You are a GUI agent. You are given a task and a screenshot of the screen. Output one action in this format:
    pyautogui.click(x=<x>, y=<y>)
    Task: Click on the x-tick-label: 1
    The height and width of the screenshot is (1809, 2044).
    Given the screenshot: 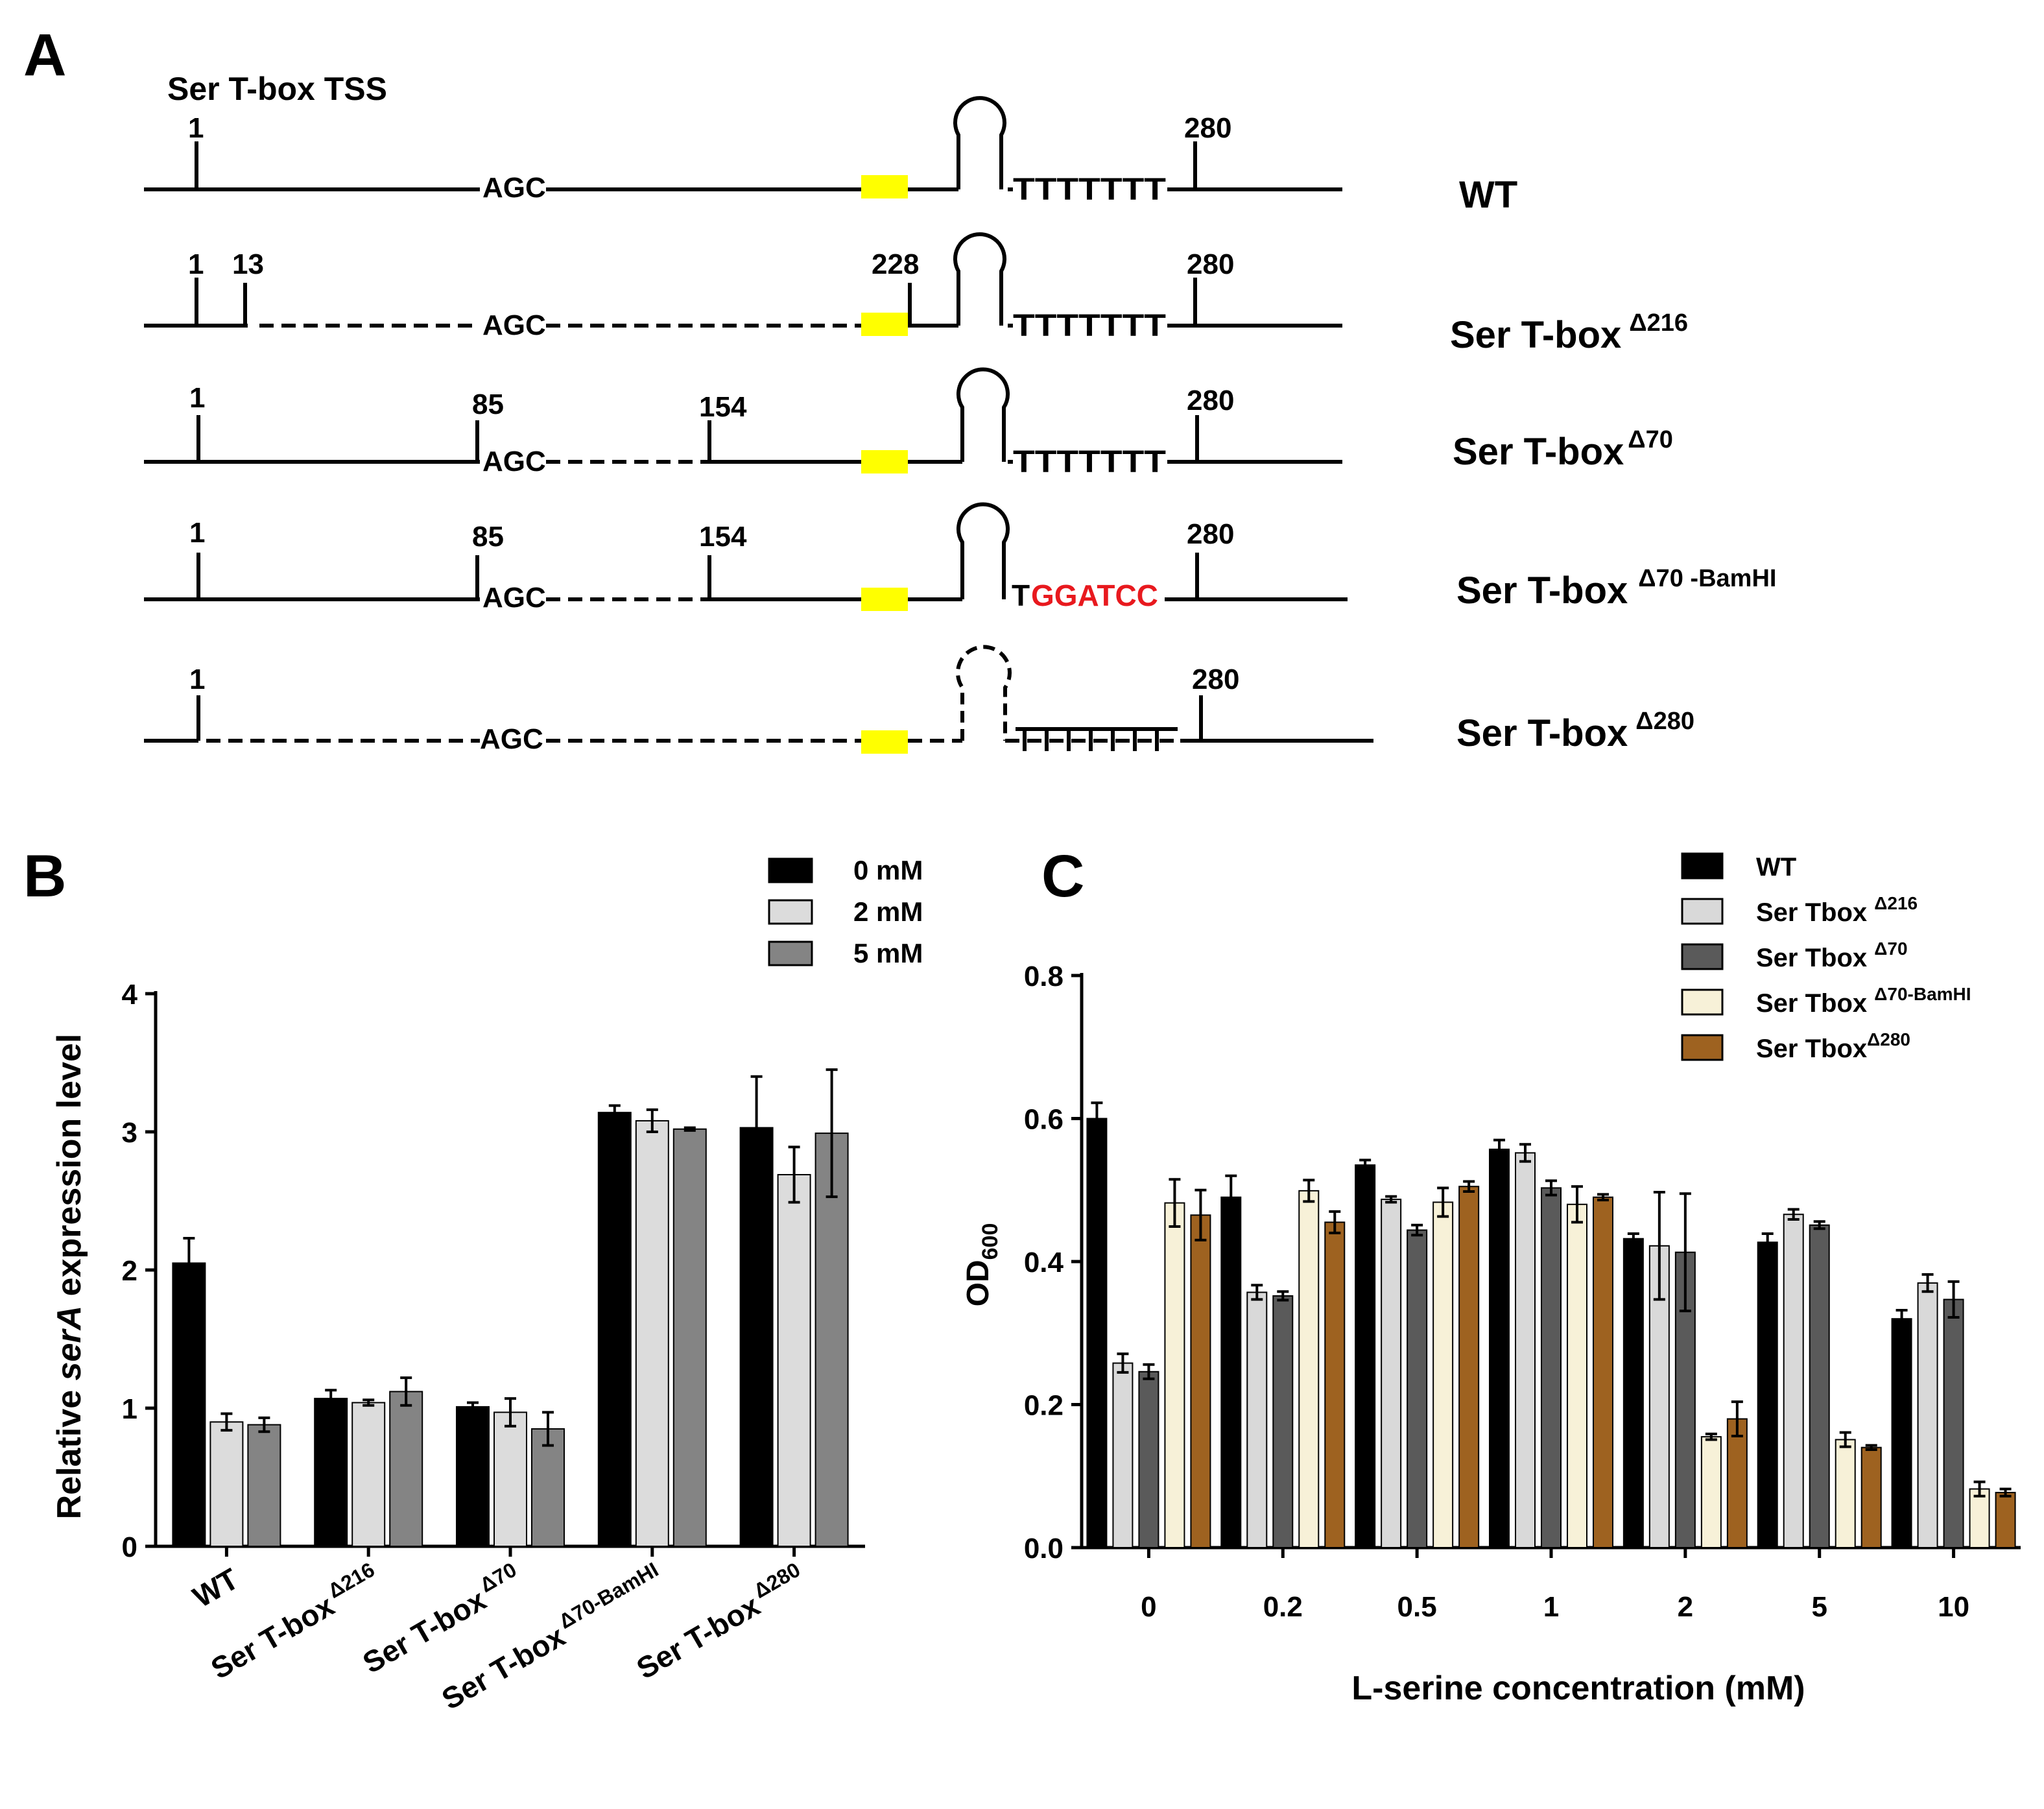 What is the action you would take?
    pyautogui.click(x=1551, y=1607)
    